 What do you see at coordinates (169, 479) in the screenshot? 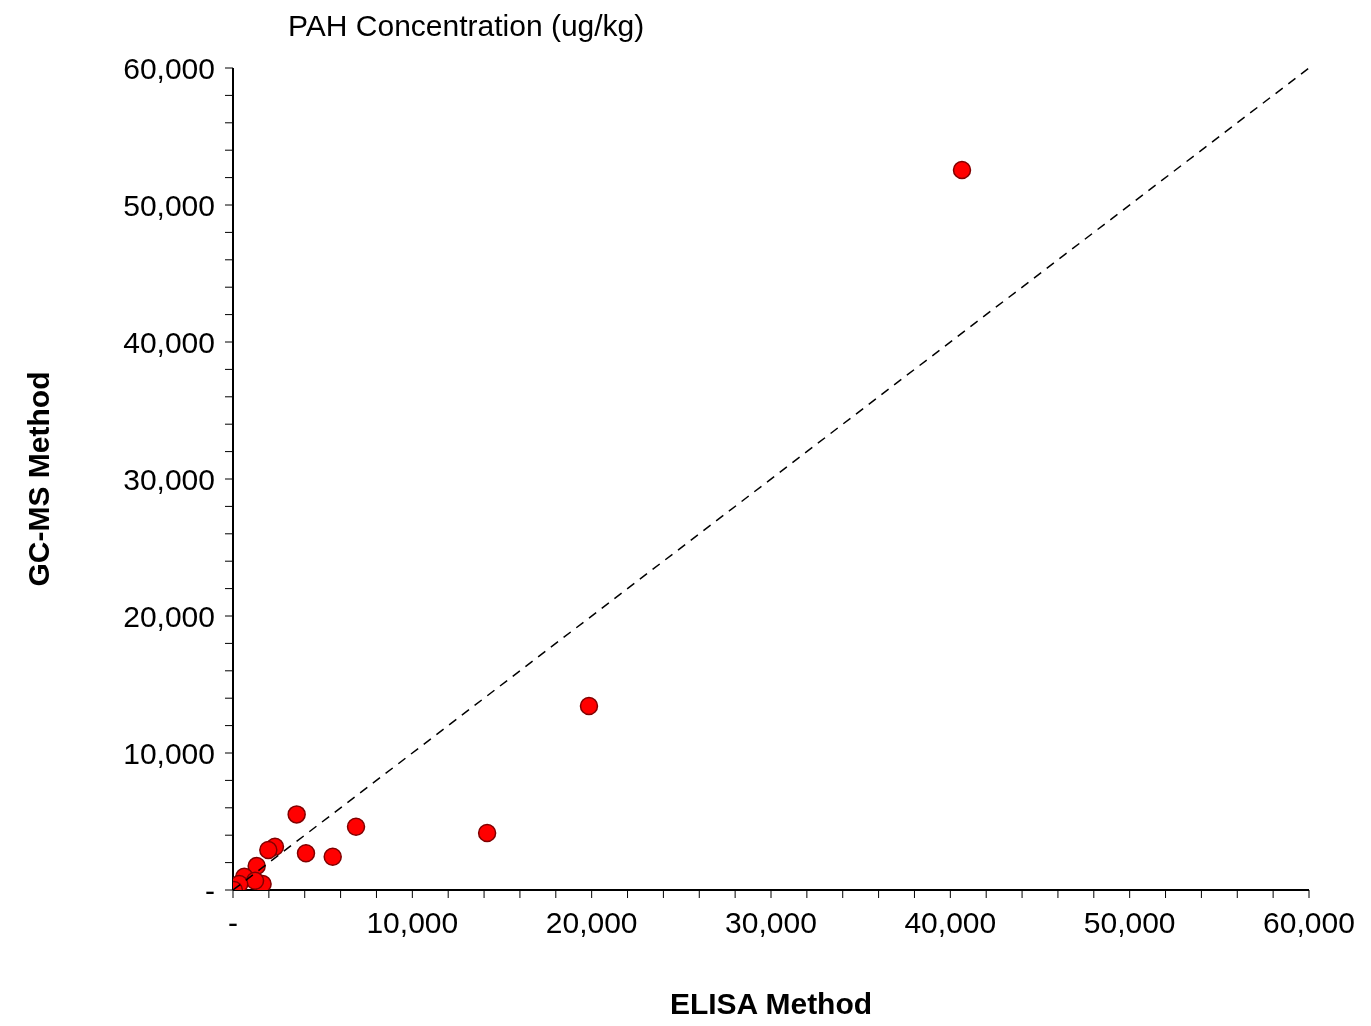
I see `y-tick-label: 30,000` at bounding box center [169, 479].